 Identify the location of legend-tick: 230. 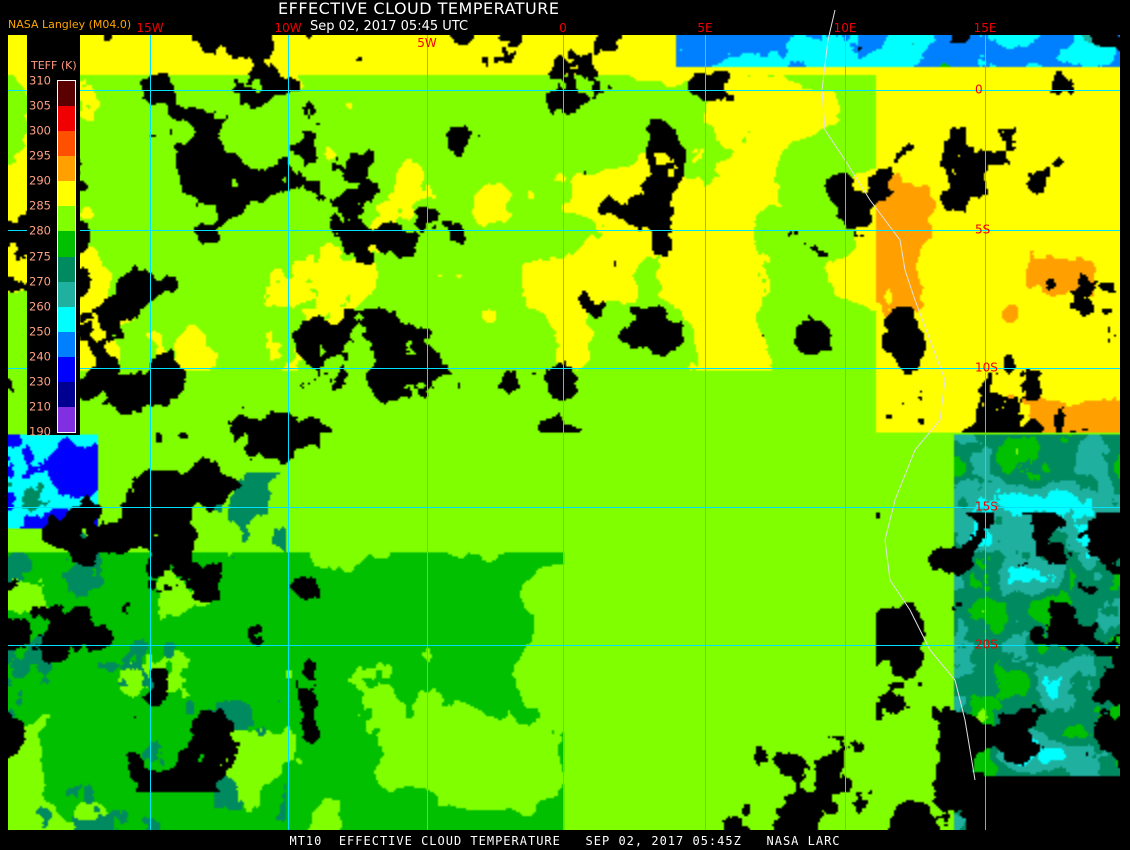
(40, 381).